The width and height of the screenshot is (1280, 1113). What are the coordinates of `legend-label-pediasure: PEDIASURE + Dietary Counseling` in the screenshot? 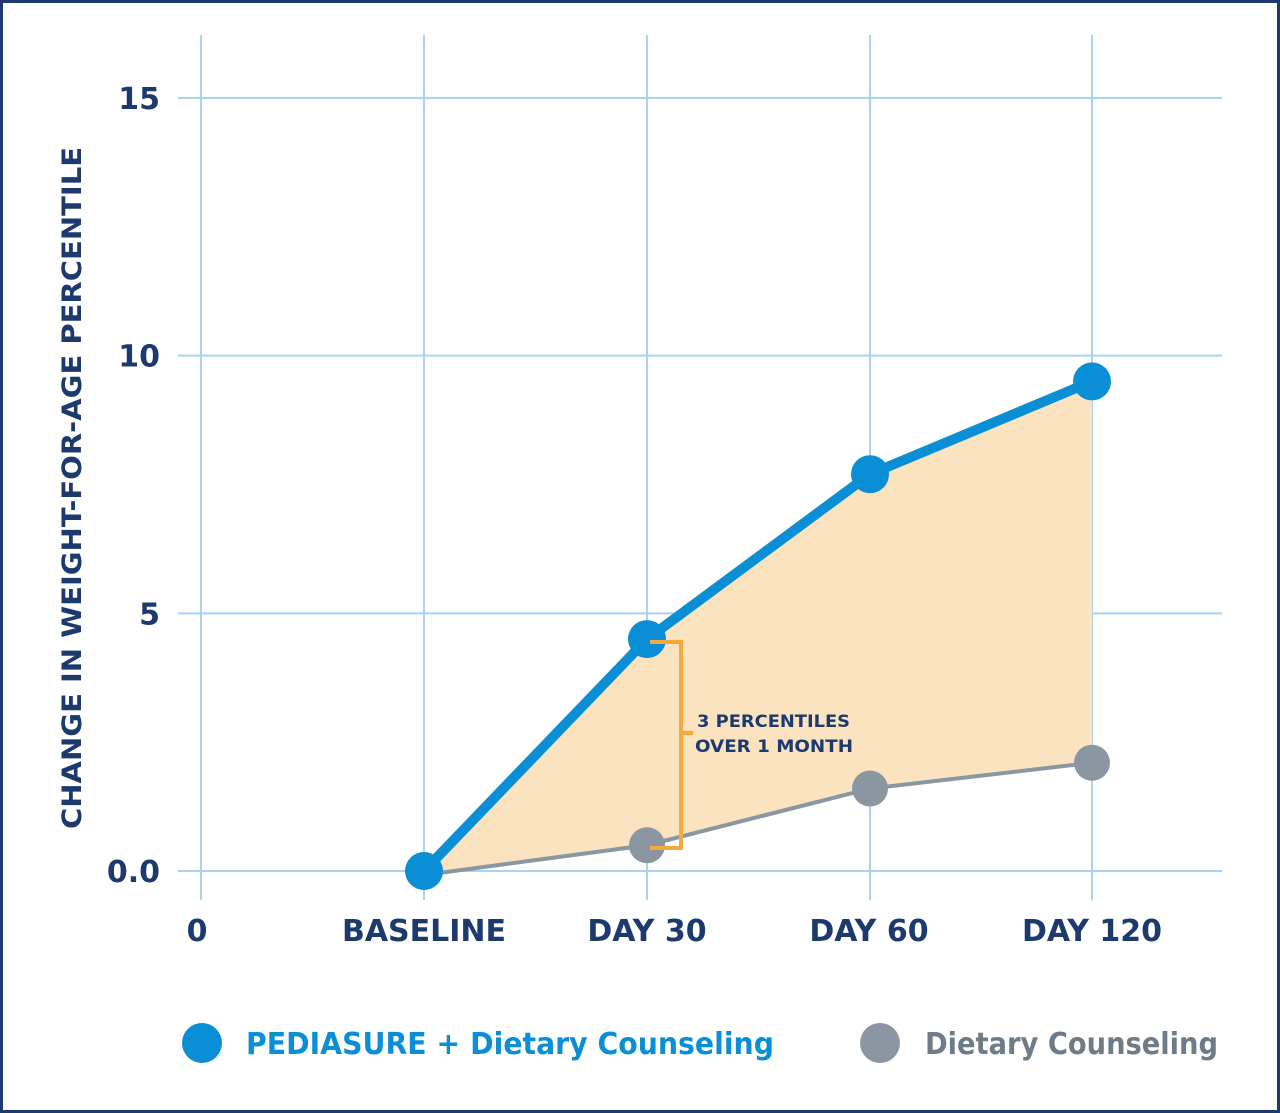 It's located at (510, 1044).